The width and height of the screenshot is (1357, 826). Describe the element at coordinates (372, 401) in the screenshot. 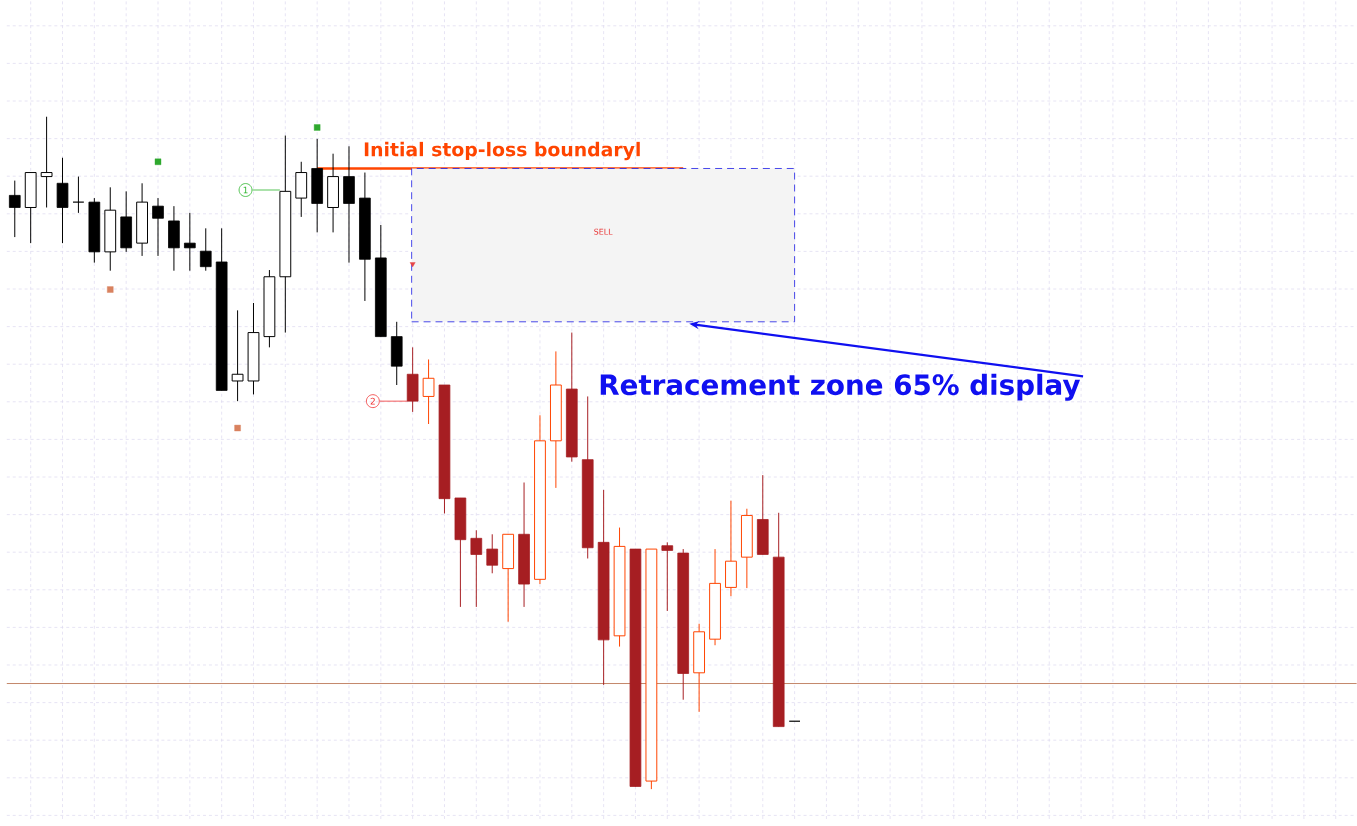

I see `annotation: 2` at that location.